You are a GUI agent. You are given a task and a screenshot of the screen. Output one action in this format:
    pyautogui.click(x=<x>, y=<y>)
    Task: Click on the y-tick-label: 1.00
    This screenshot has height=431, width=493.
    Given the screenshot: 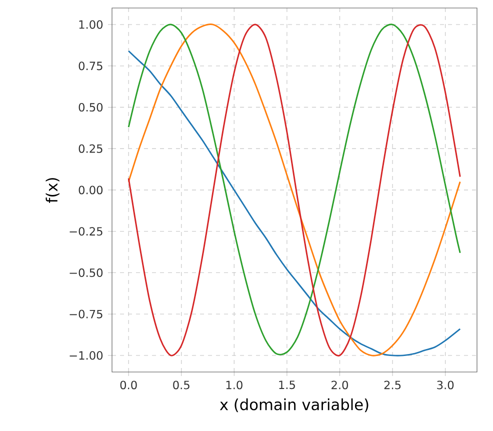 What is the action you would take?
    pyautogui.click(x=91, y=24)
    